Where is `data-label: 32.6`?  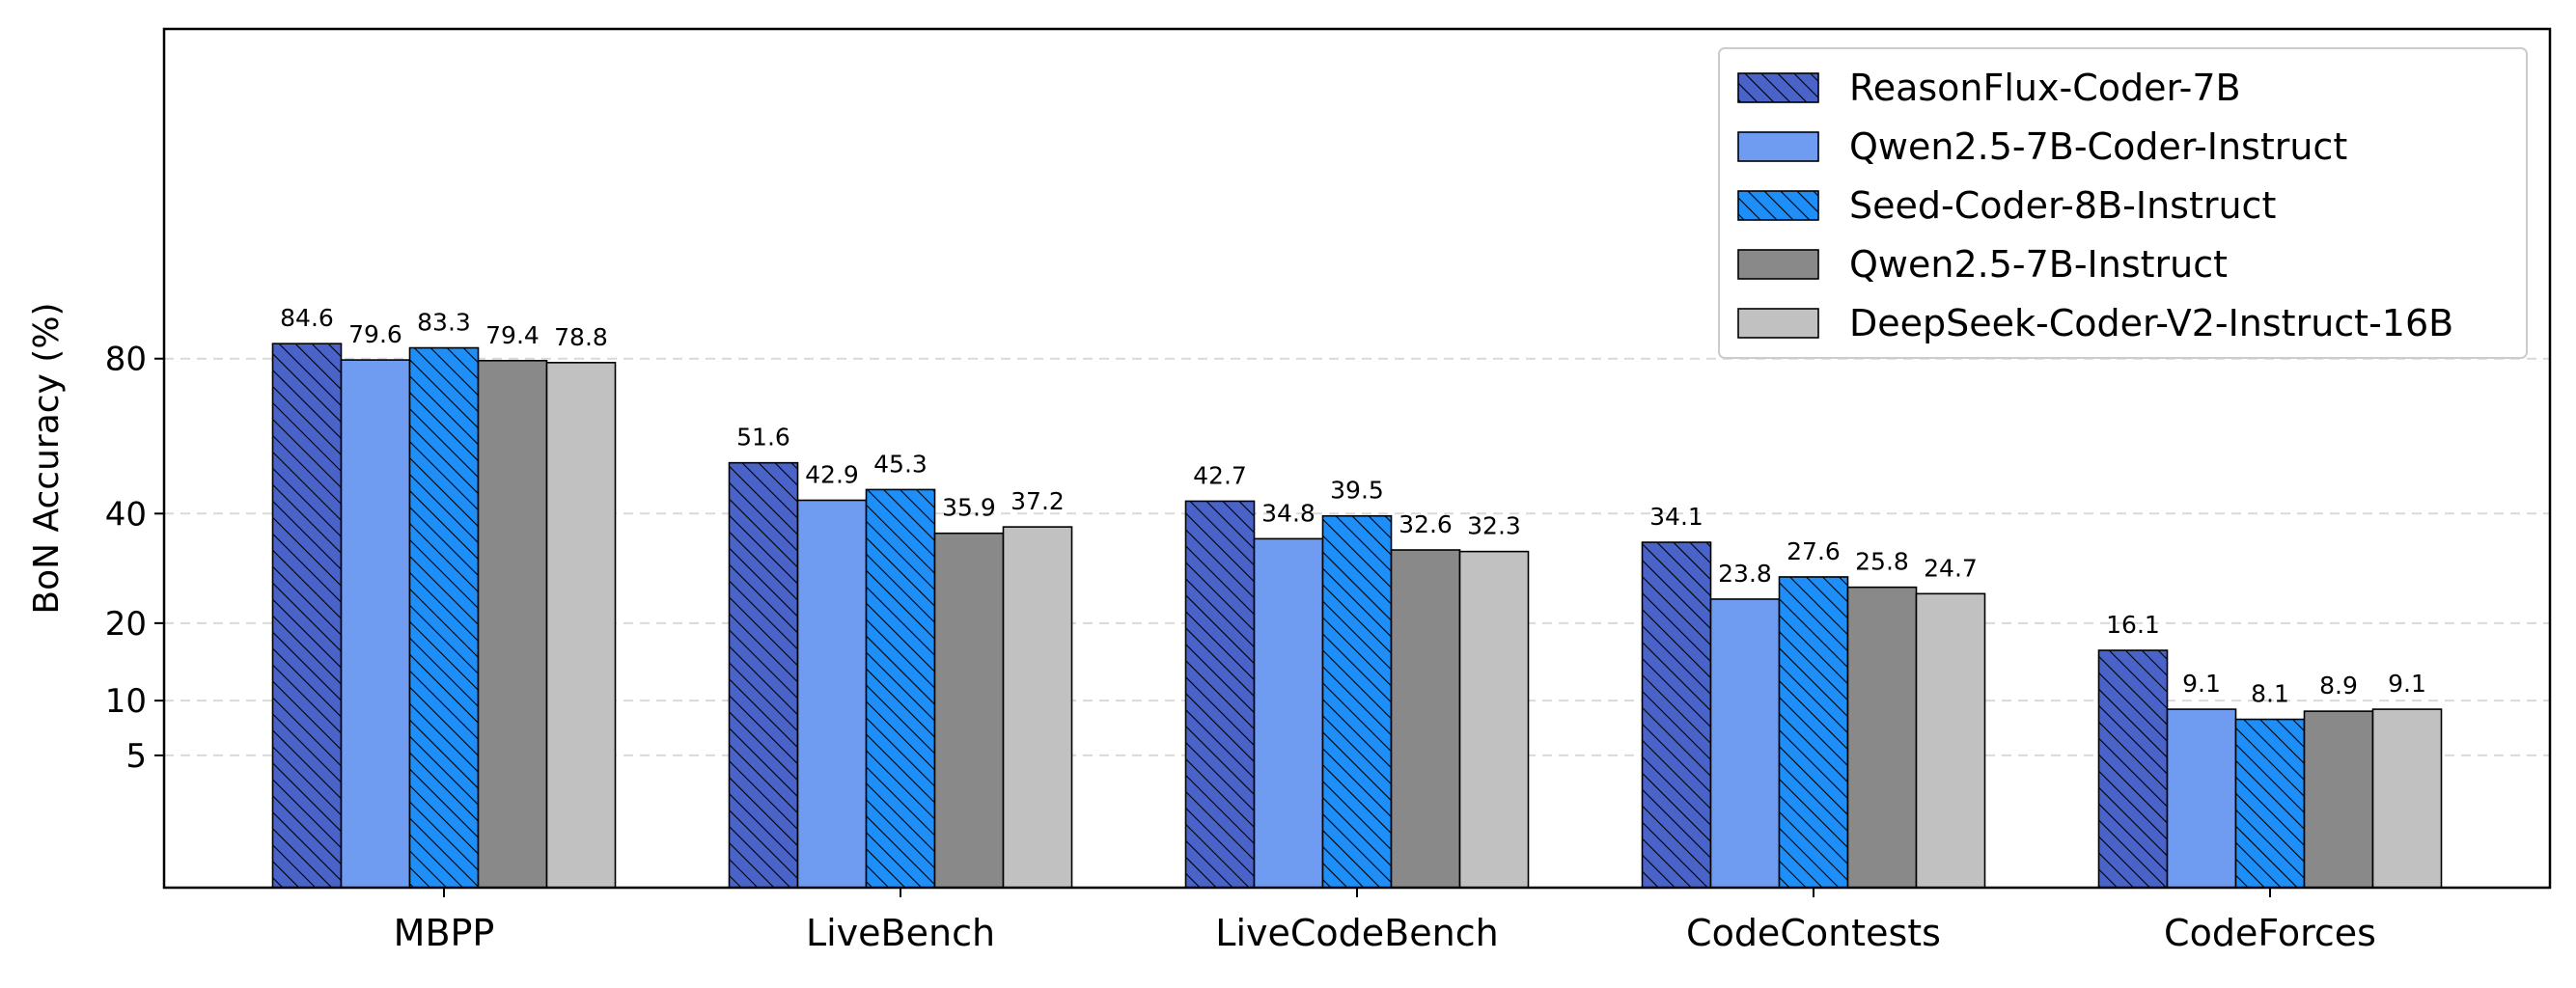 data-label: 32.6 is located at coordinates (1426, 524).